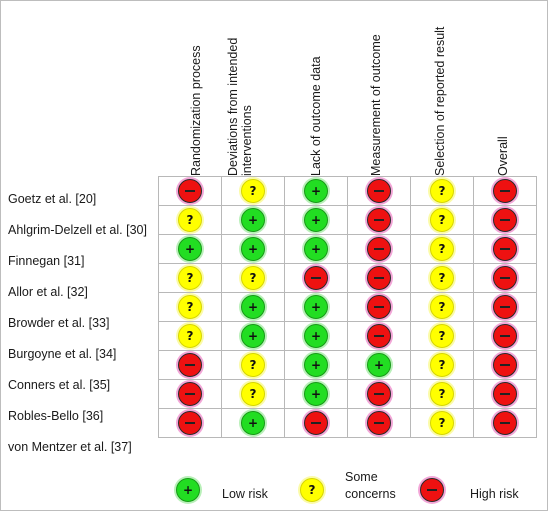 Image resolution: width=550 pixels, height=513 pixels. I want to click on table-row: + + +?, so click(347, 249).